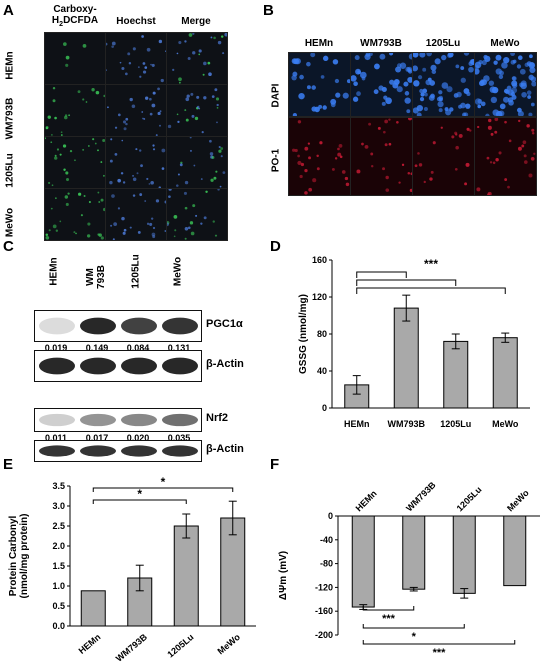 The width and height of the screenshot is (550, 662). What do you see at coordinates (75, 16) in the screenshot?
I see `panel-a-header-carboxy: Carboxy- H2DCFDA` at bounding box center [75, 16].